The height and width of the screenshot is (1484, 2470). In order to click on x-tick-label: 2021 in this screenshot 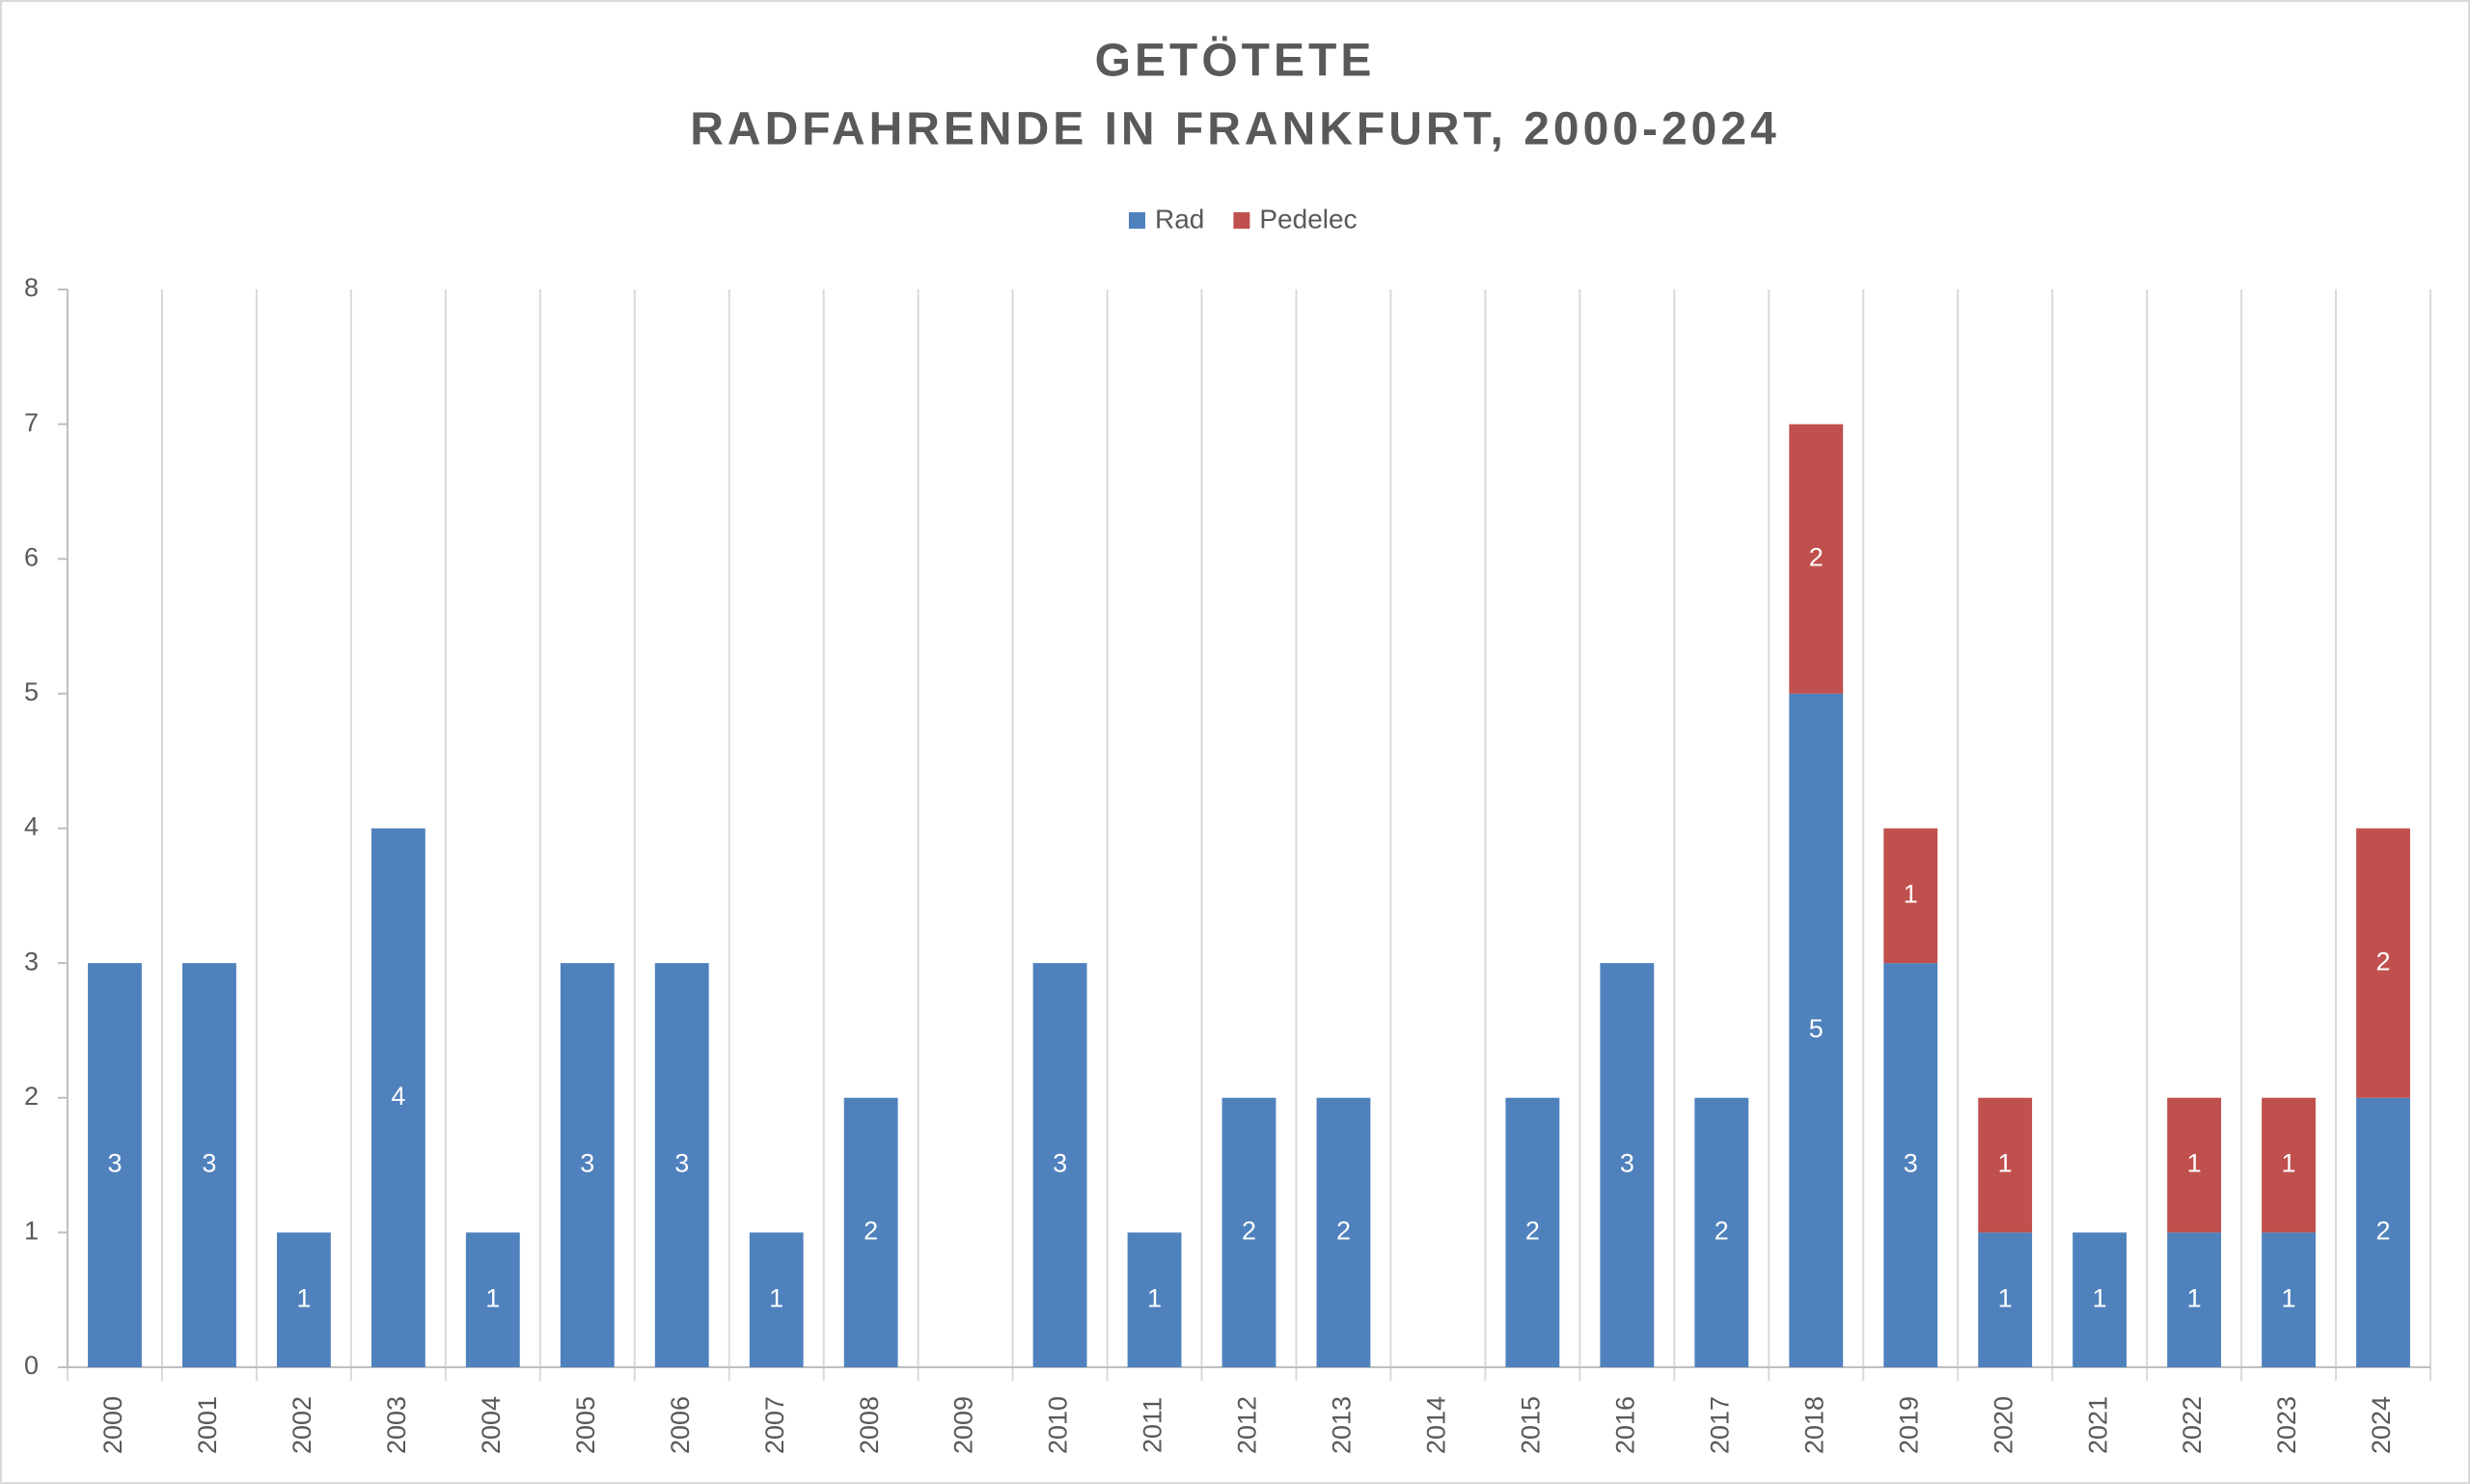, I will do `click(2097, 1425)`.